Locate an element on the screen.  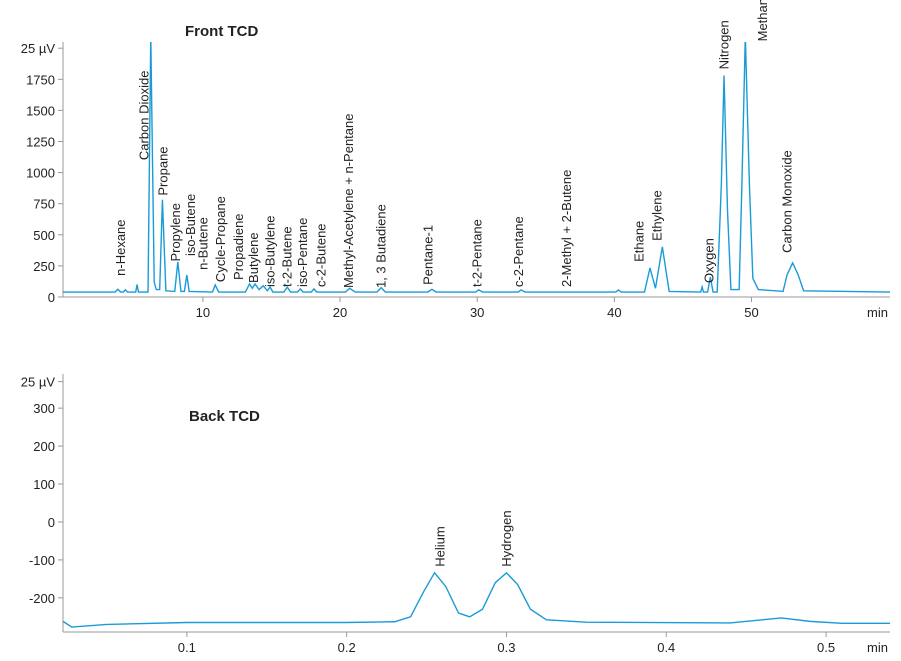
peak-label: Cycle-Propane is located at coordinates (220, 239).